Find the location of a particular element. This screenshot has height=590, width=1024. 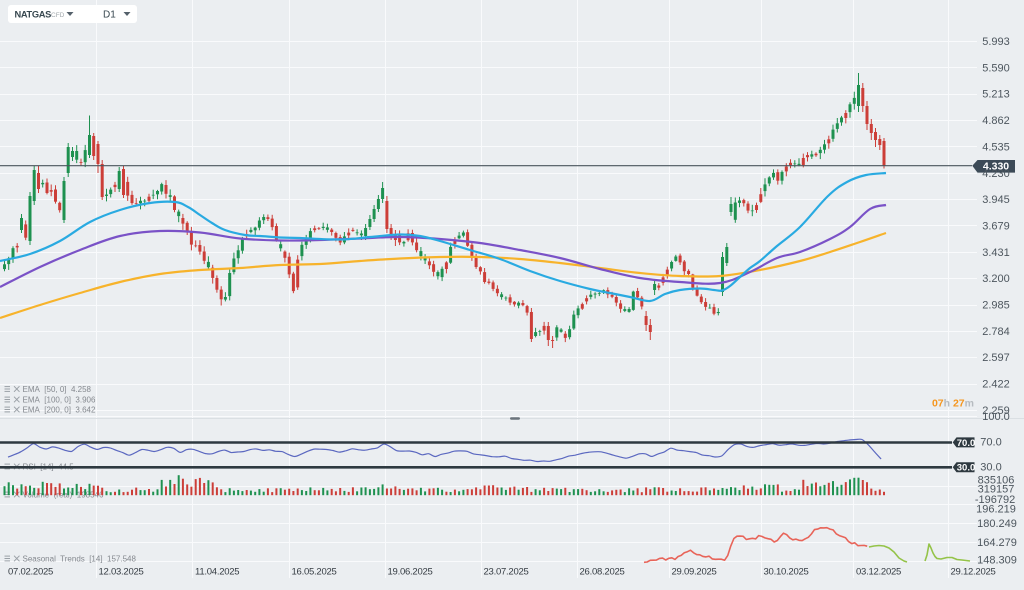

svg-text: 07h 27m is located at coordinates (953, 404).